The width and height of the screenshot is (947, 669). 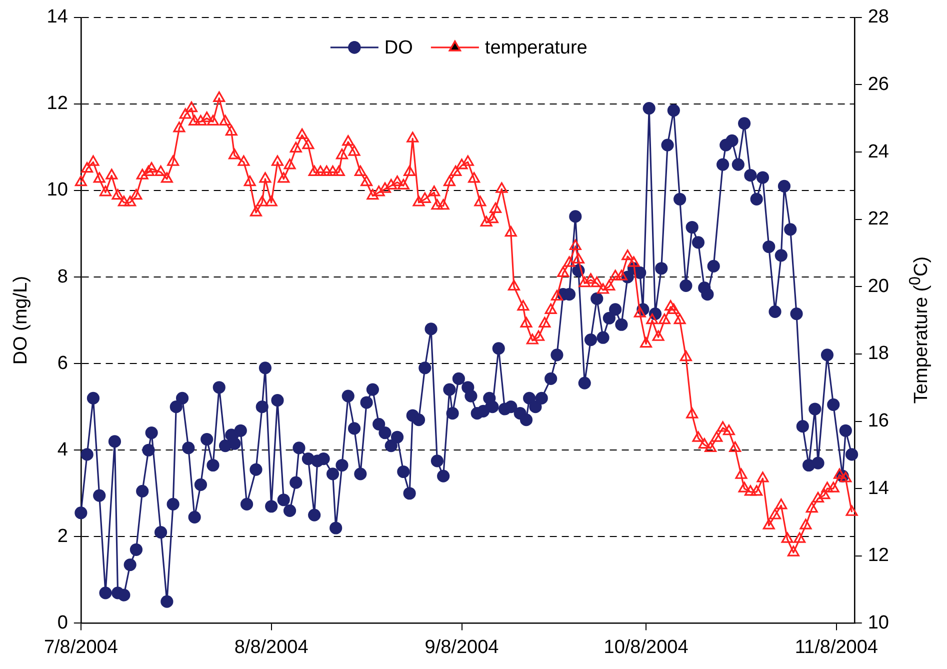 What do you see at coordinates (21, 320) in the screenshot?
I see `y-axis-title: DO (mg/L)` at bounding box center [21, 320].